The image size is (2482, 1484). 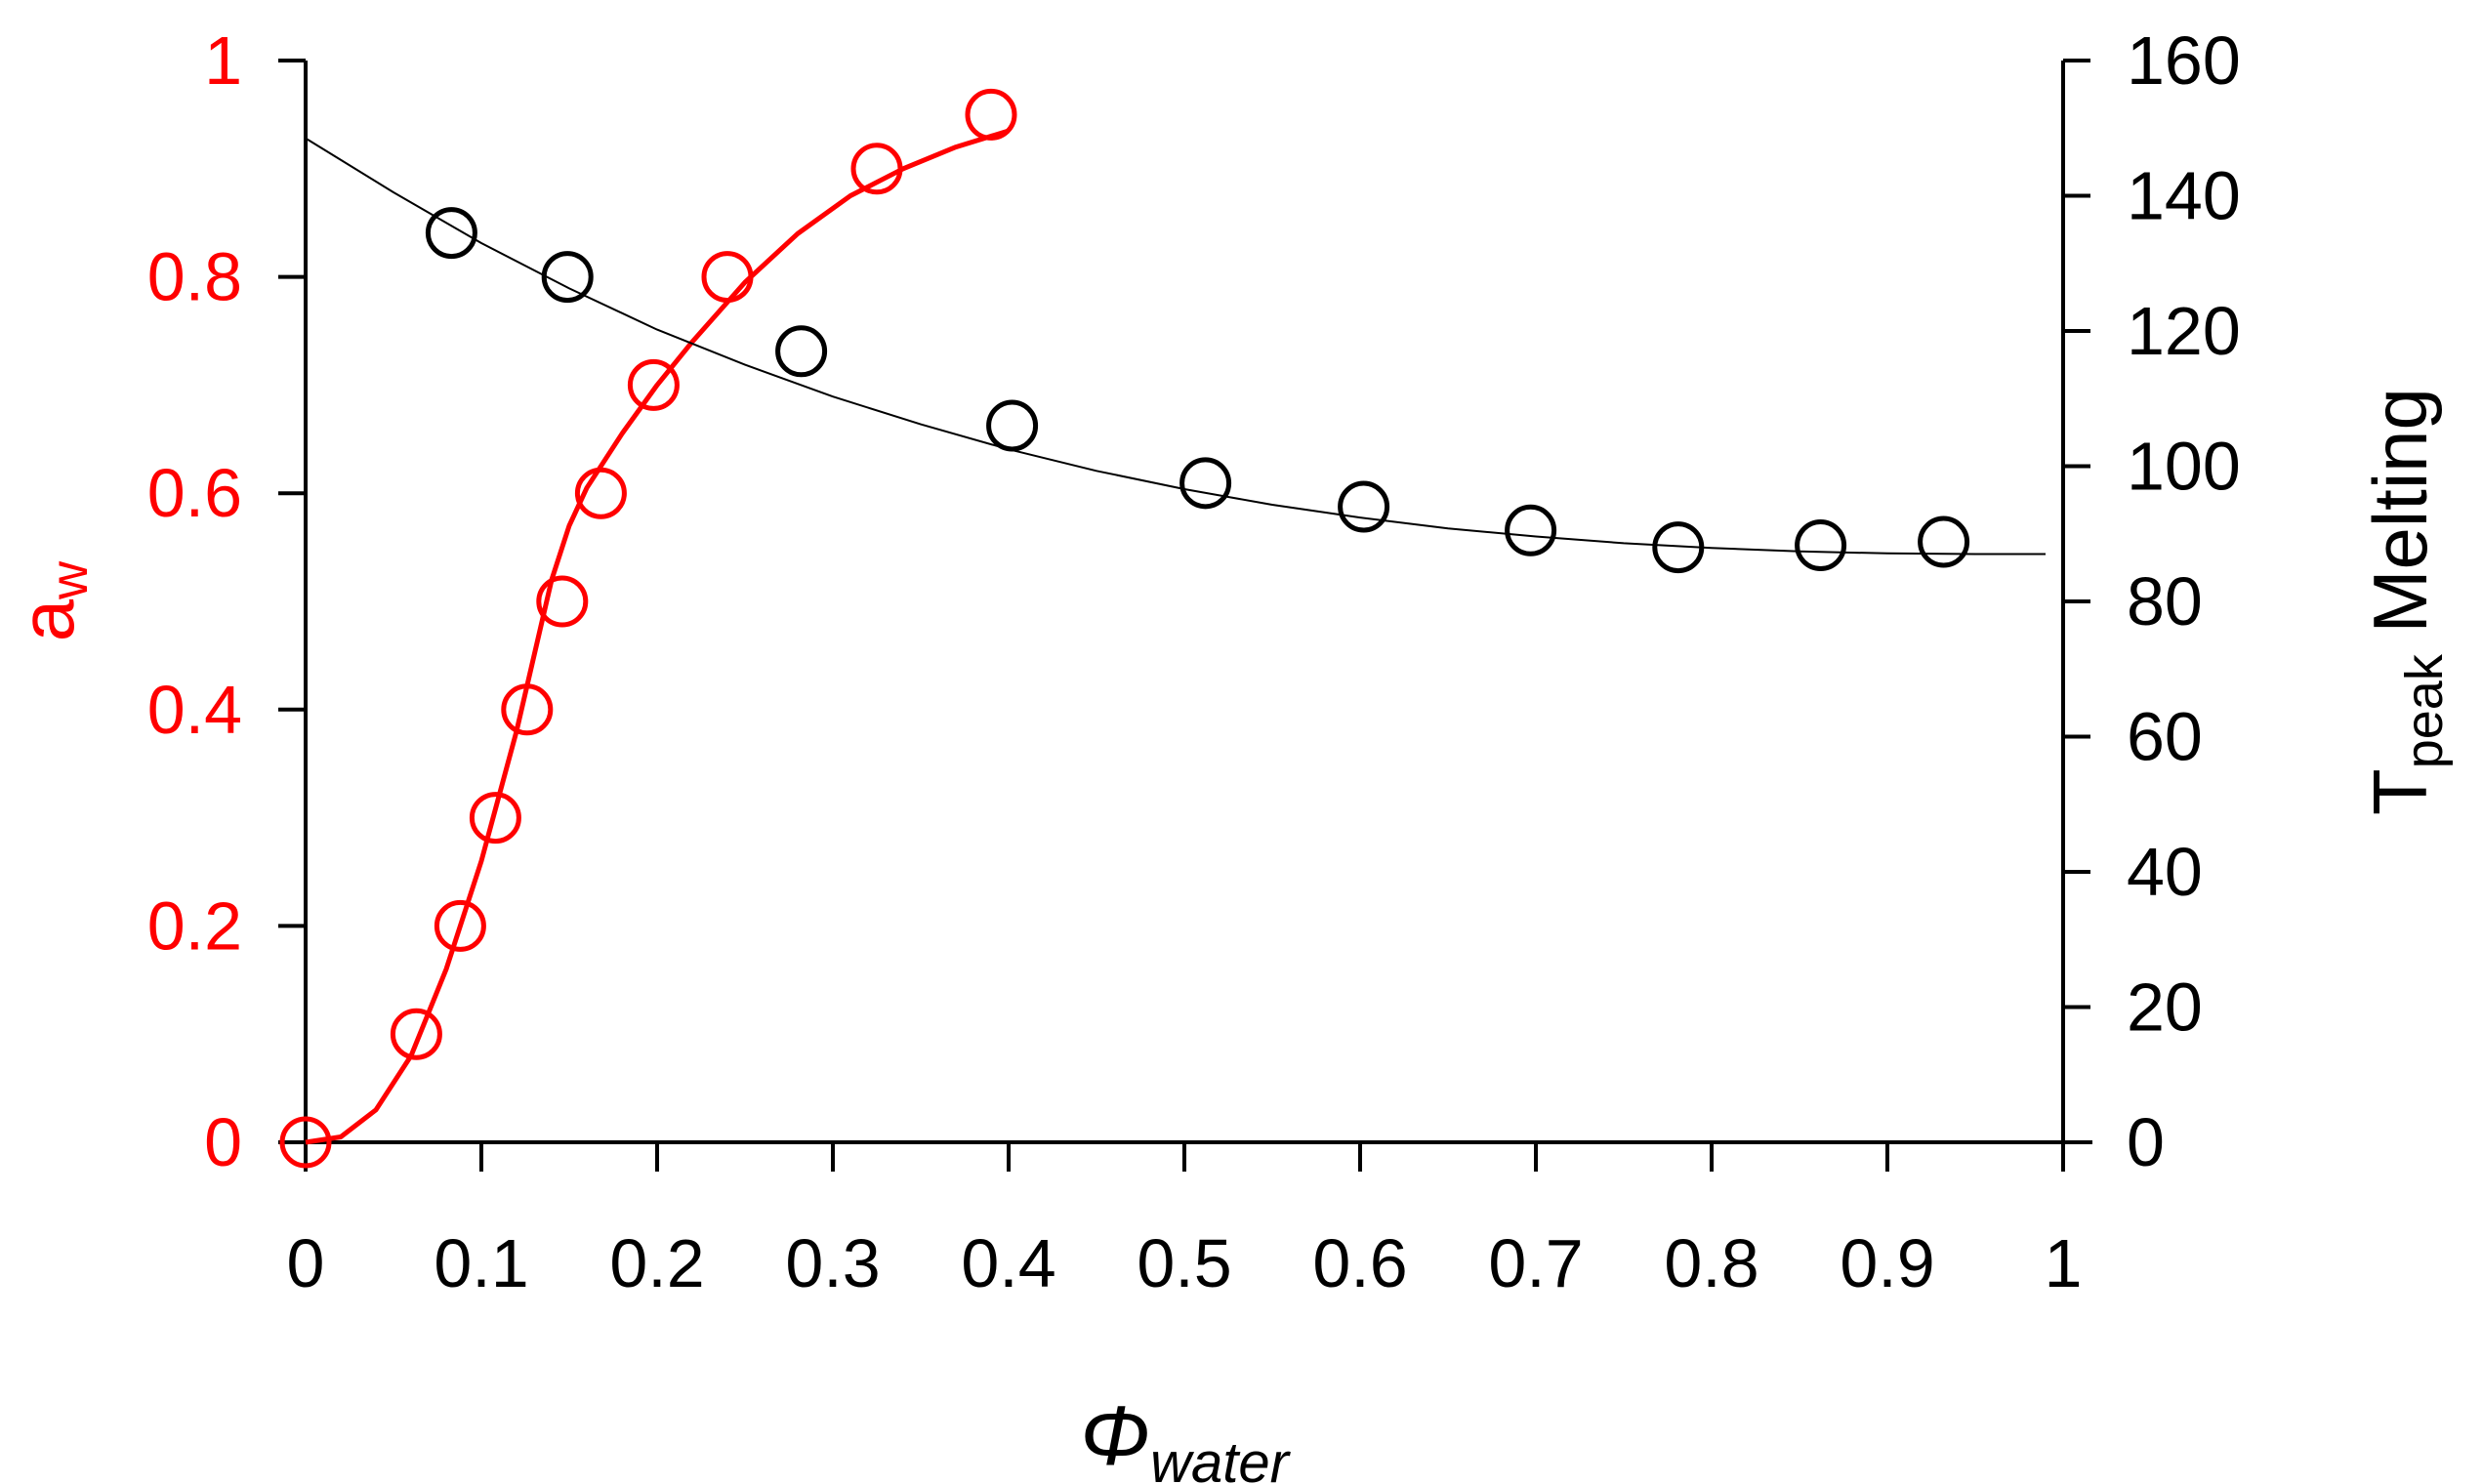 What do you see at coordinates (1536, 1263) in the screenshot?
I see `x-tick-label: 0.7` at bounding box center [1536, 1263].